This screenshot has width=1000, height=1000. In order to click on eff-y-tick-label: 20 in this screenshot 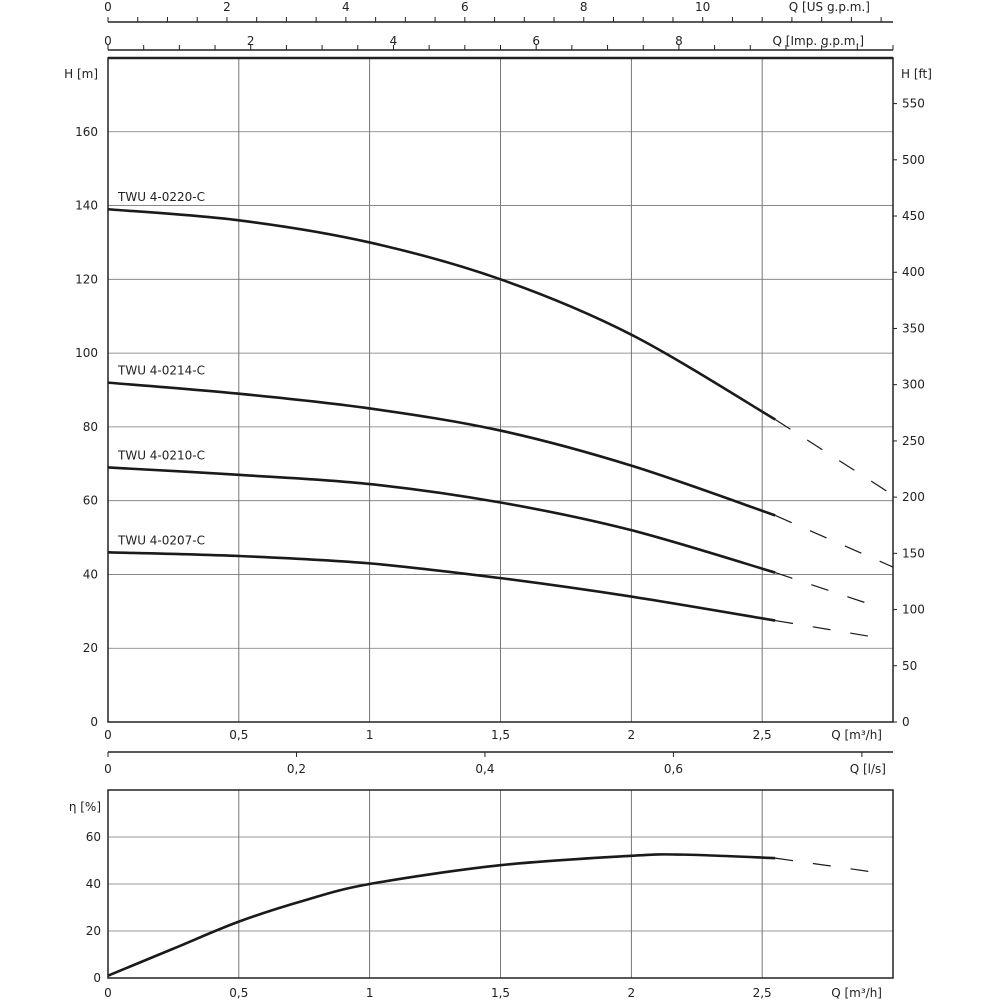, I will do `click(93, 931)`.